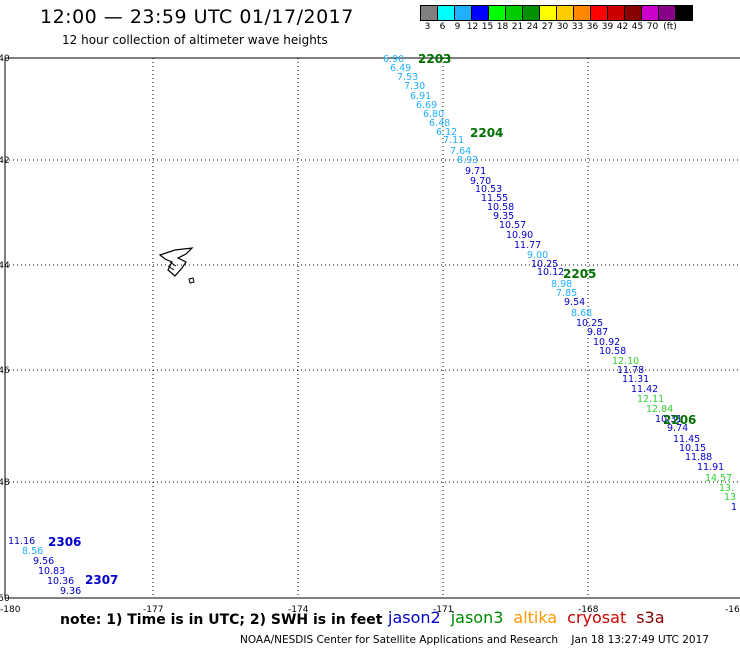 This screenshot has height=650, width=740. Describe the element at coordinates (718, 478) in the screenshot. I see `wave-height-observation: 14.57` at that location.